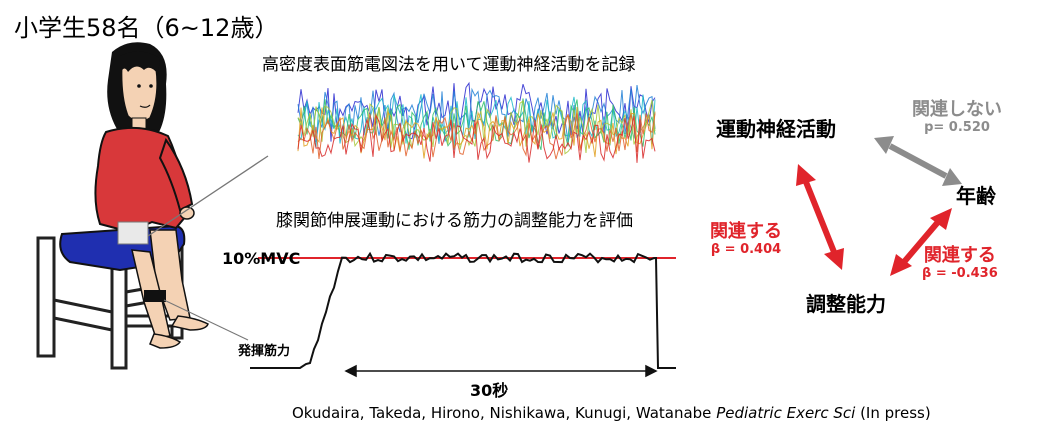  Describe the element at coordinates (976, 196) in the screenshot. I see `node-age: 年齢` at that location.